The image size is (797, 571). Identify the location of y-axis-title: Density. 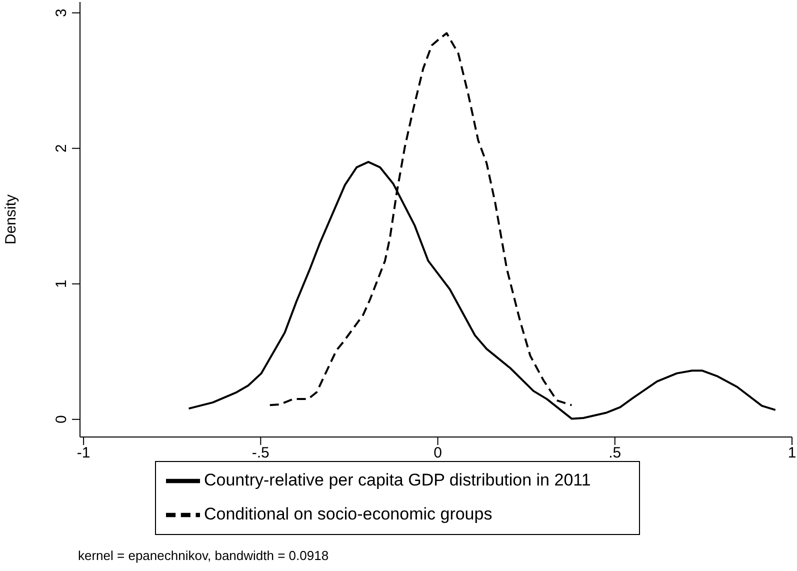
(11, 219).